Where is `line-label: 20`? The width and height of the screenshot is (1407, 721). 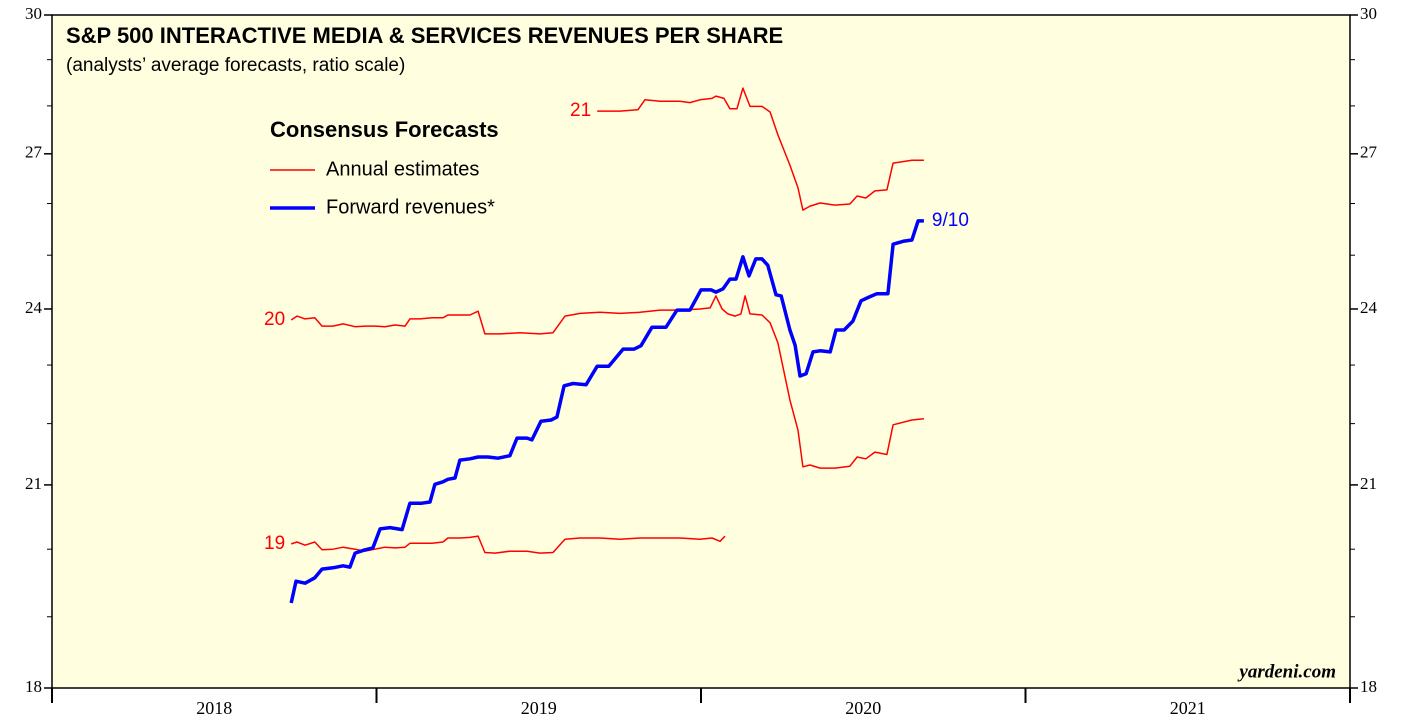 line-label: 20 is located at coordinates (274, 319).